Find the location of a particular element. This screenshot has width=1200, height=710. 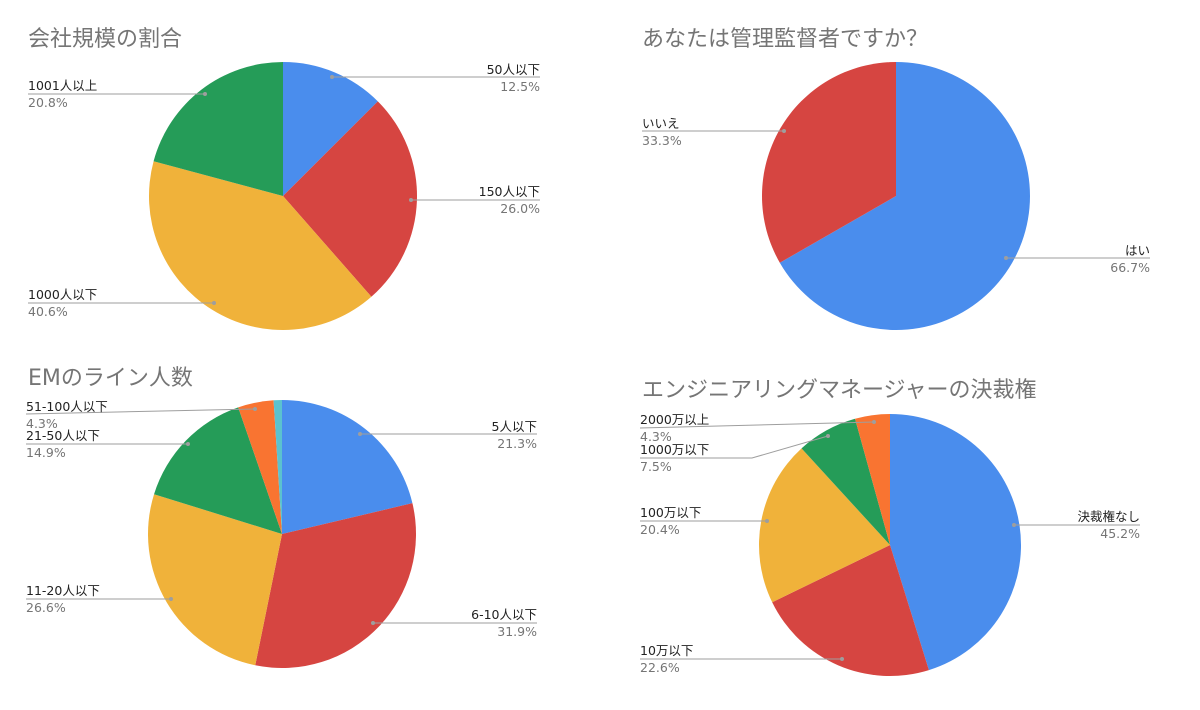

slice-label: 100万以下 is located at coordinates (670, 512).